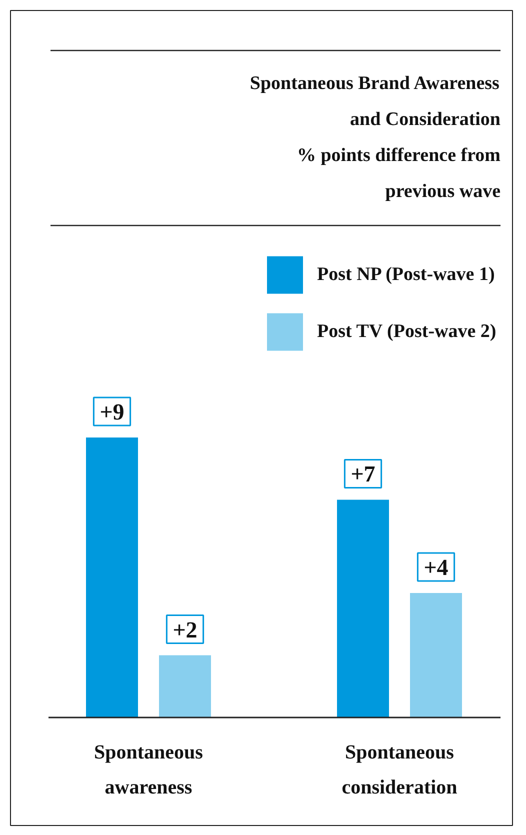 Image resolution: width=526 pixels, height=835 pixels. Describe the element at coordinates (363, 474) in the screenshot. I see `data-label: +7` at that location.